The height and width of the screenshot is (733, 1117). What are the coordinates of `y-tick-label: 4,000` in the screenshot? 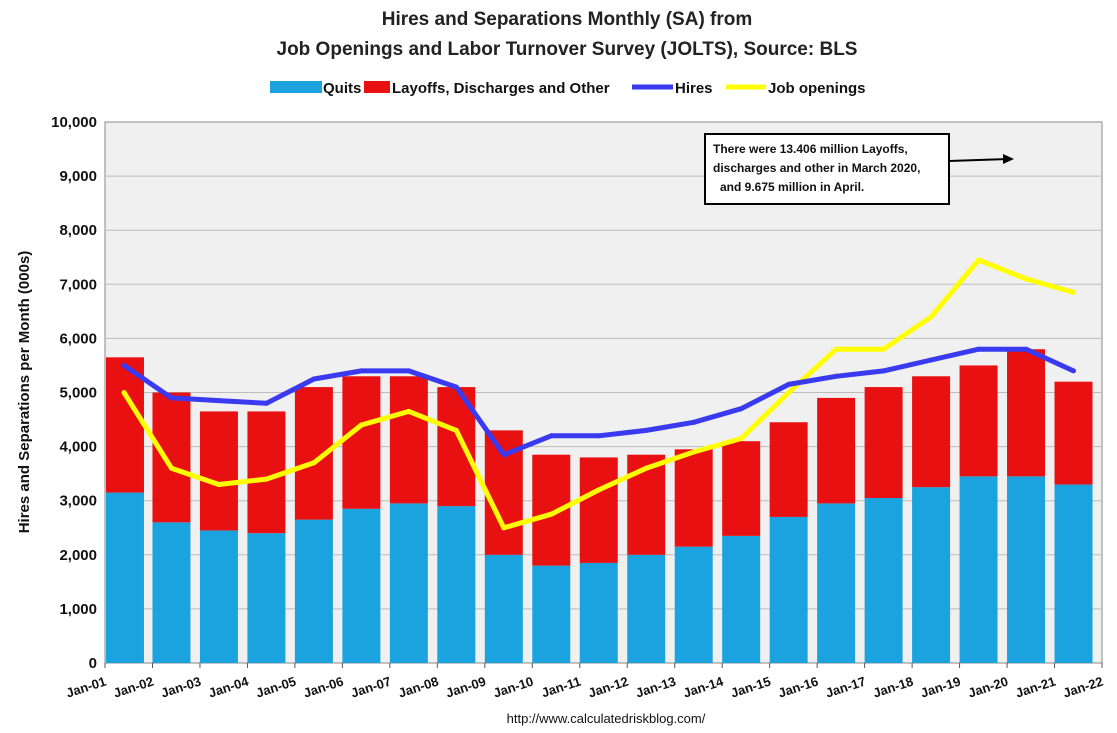 It's located at (78, 447).